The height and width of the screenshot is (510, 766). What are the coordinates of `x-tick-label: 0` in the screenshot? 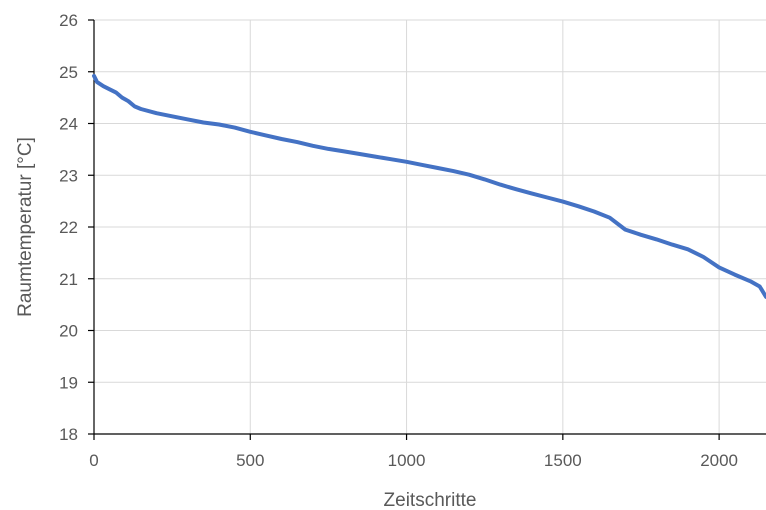 It's located at (93, 460).